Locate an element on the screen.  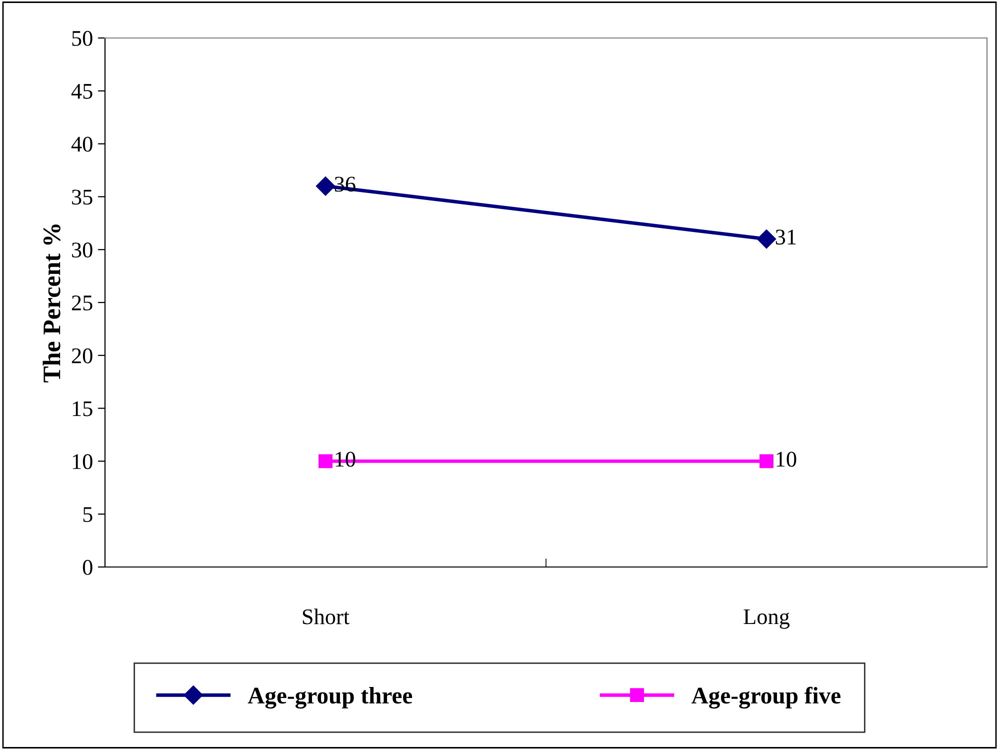
y-tick-label: 10 is located at coordinates (82, 462).